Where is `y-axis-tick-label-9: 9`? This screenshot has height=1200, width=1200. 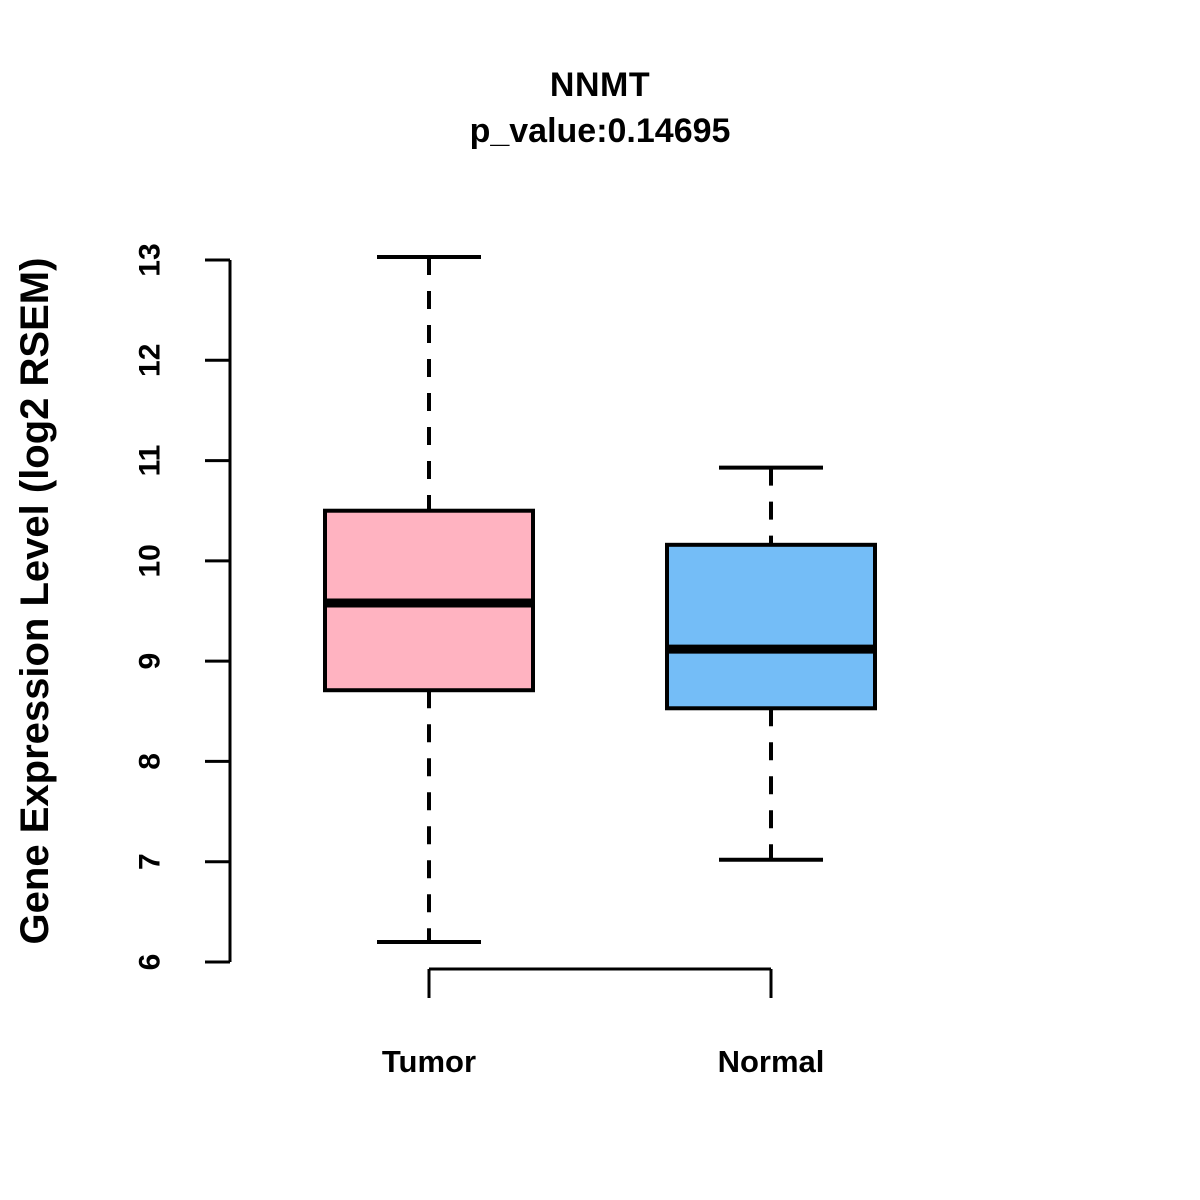
y-axis-tick-label-9: 9 is located at coordinates (150, 661).